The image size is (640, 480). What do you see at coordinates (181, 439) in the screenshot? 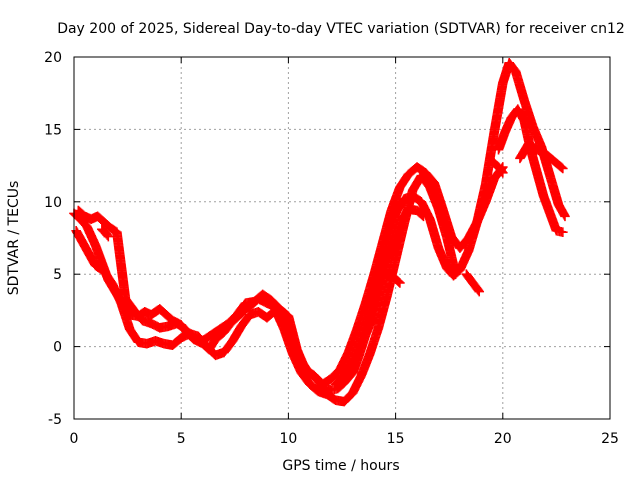
I see `x-tick-label: 5` at bounding box center [181, 439].